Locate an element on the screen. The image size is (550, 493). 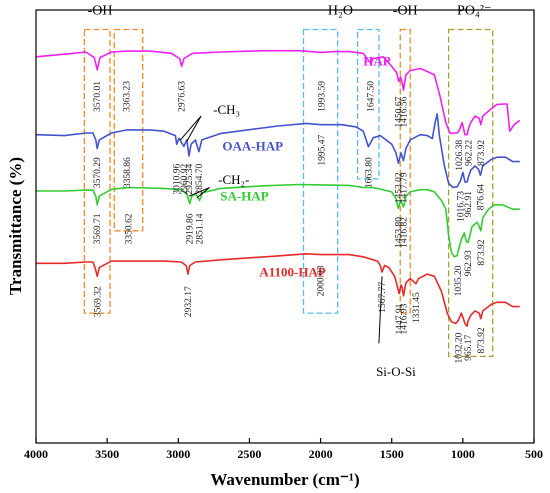
peak-label: 2976.63 is located at coordinates (183, 96).